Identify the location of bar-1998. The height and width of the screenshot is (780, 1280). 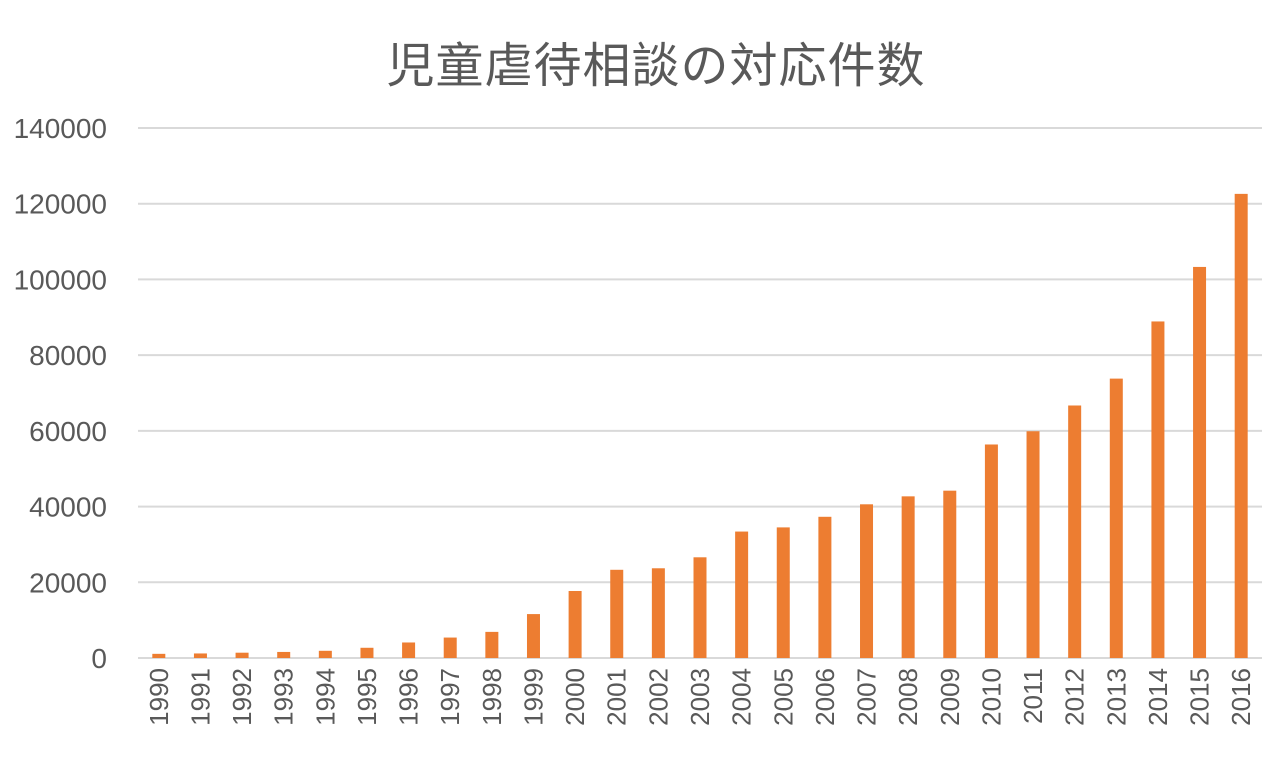
(492, 644).